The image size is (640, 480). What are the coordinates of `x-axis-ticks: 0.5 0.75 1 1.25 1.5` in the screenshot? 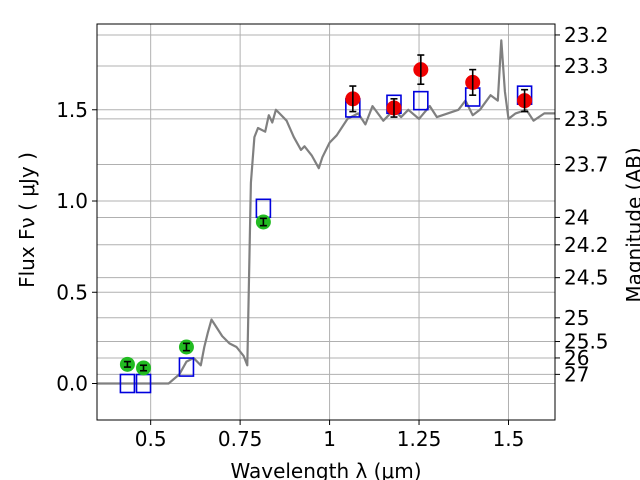 It's located at (330, 435).